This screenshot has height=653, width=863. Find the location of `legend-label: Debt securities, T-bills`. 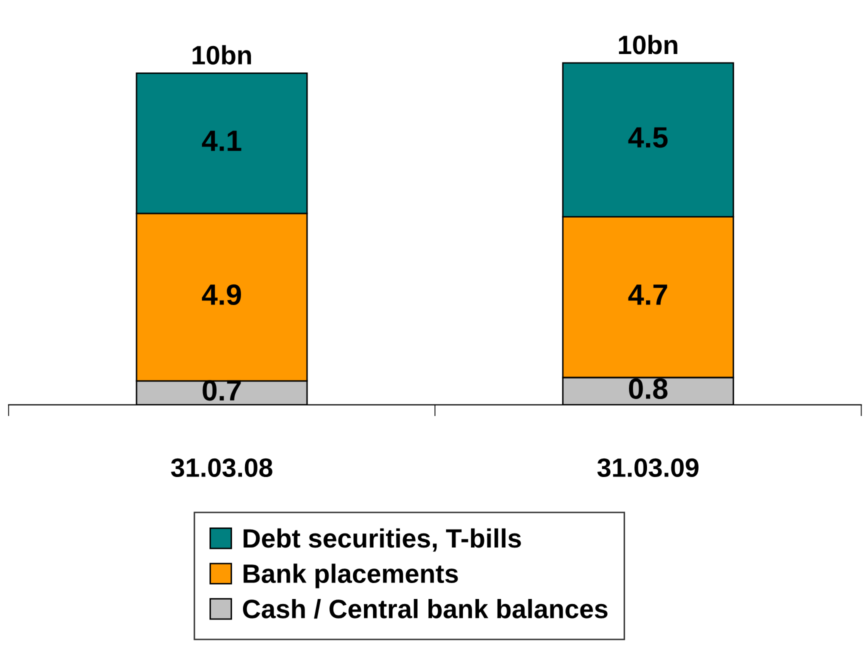

legend-label: Debt securities, T-bills is located at coordinates (382, 540).